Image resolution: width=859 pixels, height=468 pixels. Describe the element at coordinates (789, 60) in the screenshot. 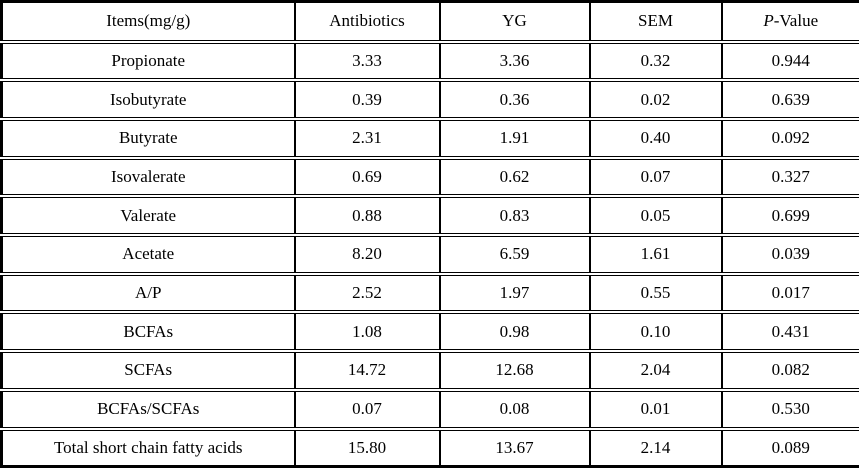

I see `cell-p-value: 0.944` at that location.